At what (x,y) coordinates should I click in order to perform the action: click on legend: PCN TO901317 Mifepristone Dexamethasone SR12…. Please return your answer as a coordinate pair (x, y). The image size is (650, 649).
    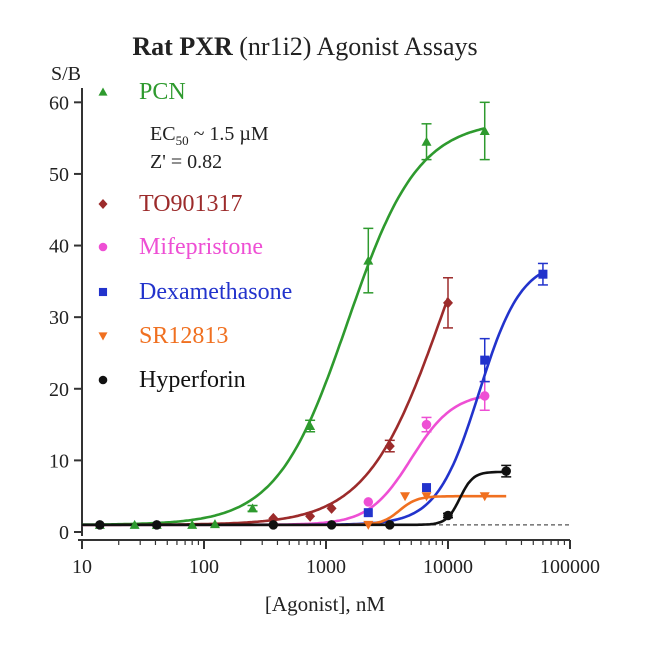
    Looking at the image, I should click on (195, 236).